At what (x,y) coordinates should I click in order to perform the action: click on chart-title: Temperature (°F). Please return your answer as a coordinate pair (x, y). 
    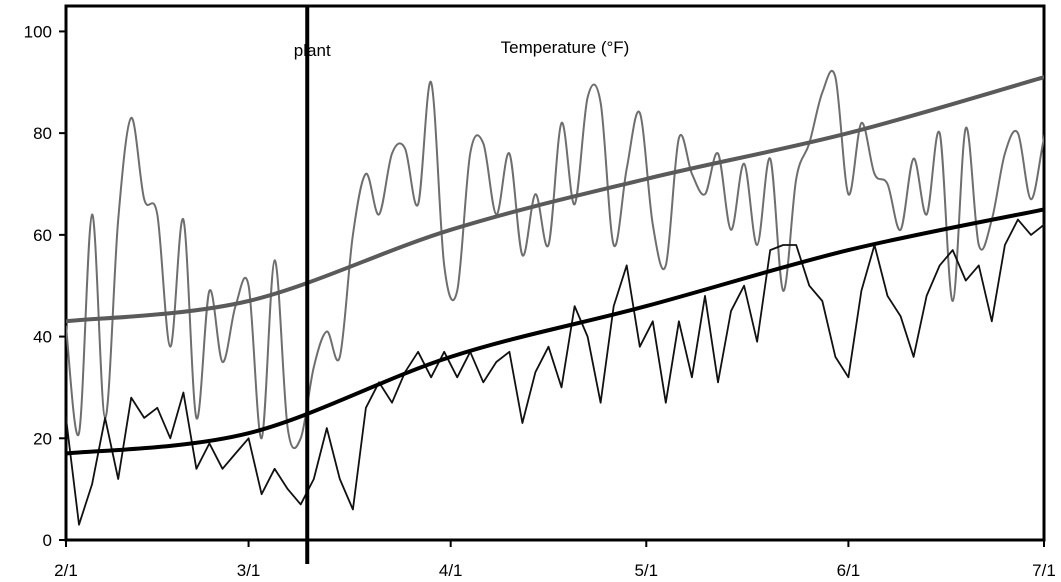
    Looking at the image, I should click on (565, 47).